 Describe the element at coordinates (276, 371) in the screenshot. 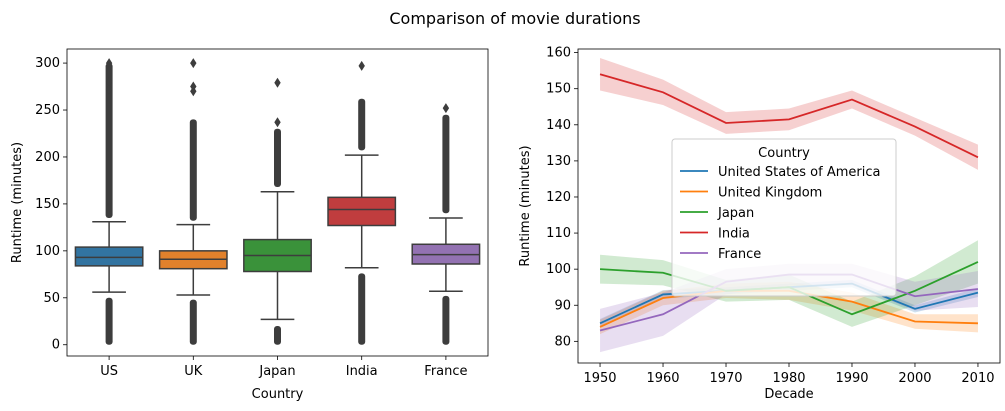

I see `x-tick-label: Japan` at that location.